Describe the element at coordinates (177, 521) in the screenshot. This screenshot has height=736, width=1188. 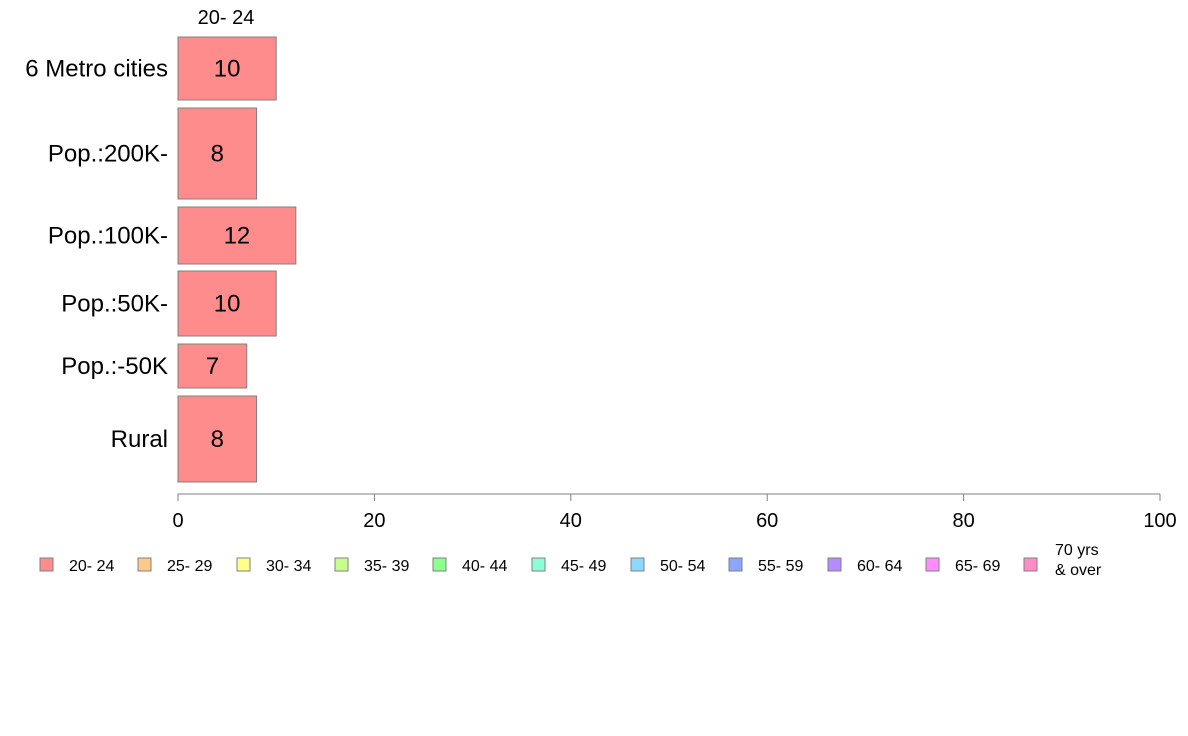
I see `x-tick-label: 0` at that location.